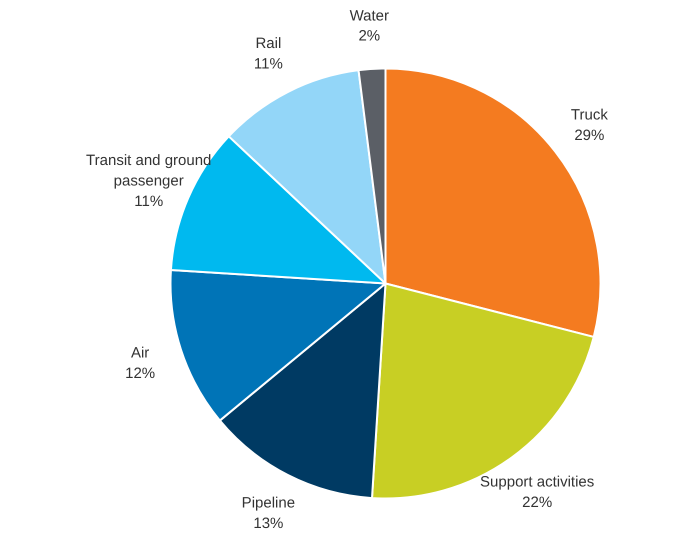 Image resolution: width=673 pixels, height=544 pixels. I want to click on data-label: 2%, so click(369, 36).